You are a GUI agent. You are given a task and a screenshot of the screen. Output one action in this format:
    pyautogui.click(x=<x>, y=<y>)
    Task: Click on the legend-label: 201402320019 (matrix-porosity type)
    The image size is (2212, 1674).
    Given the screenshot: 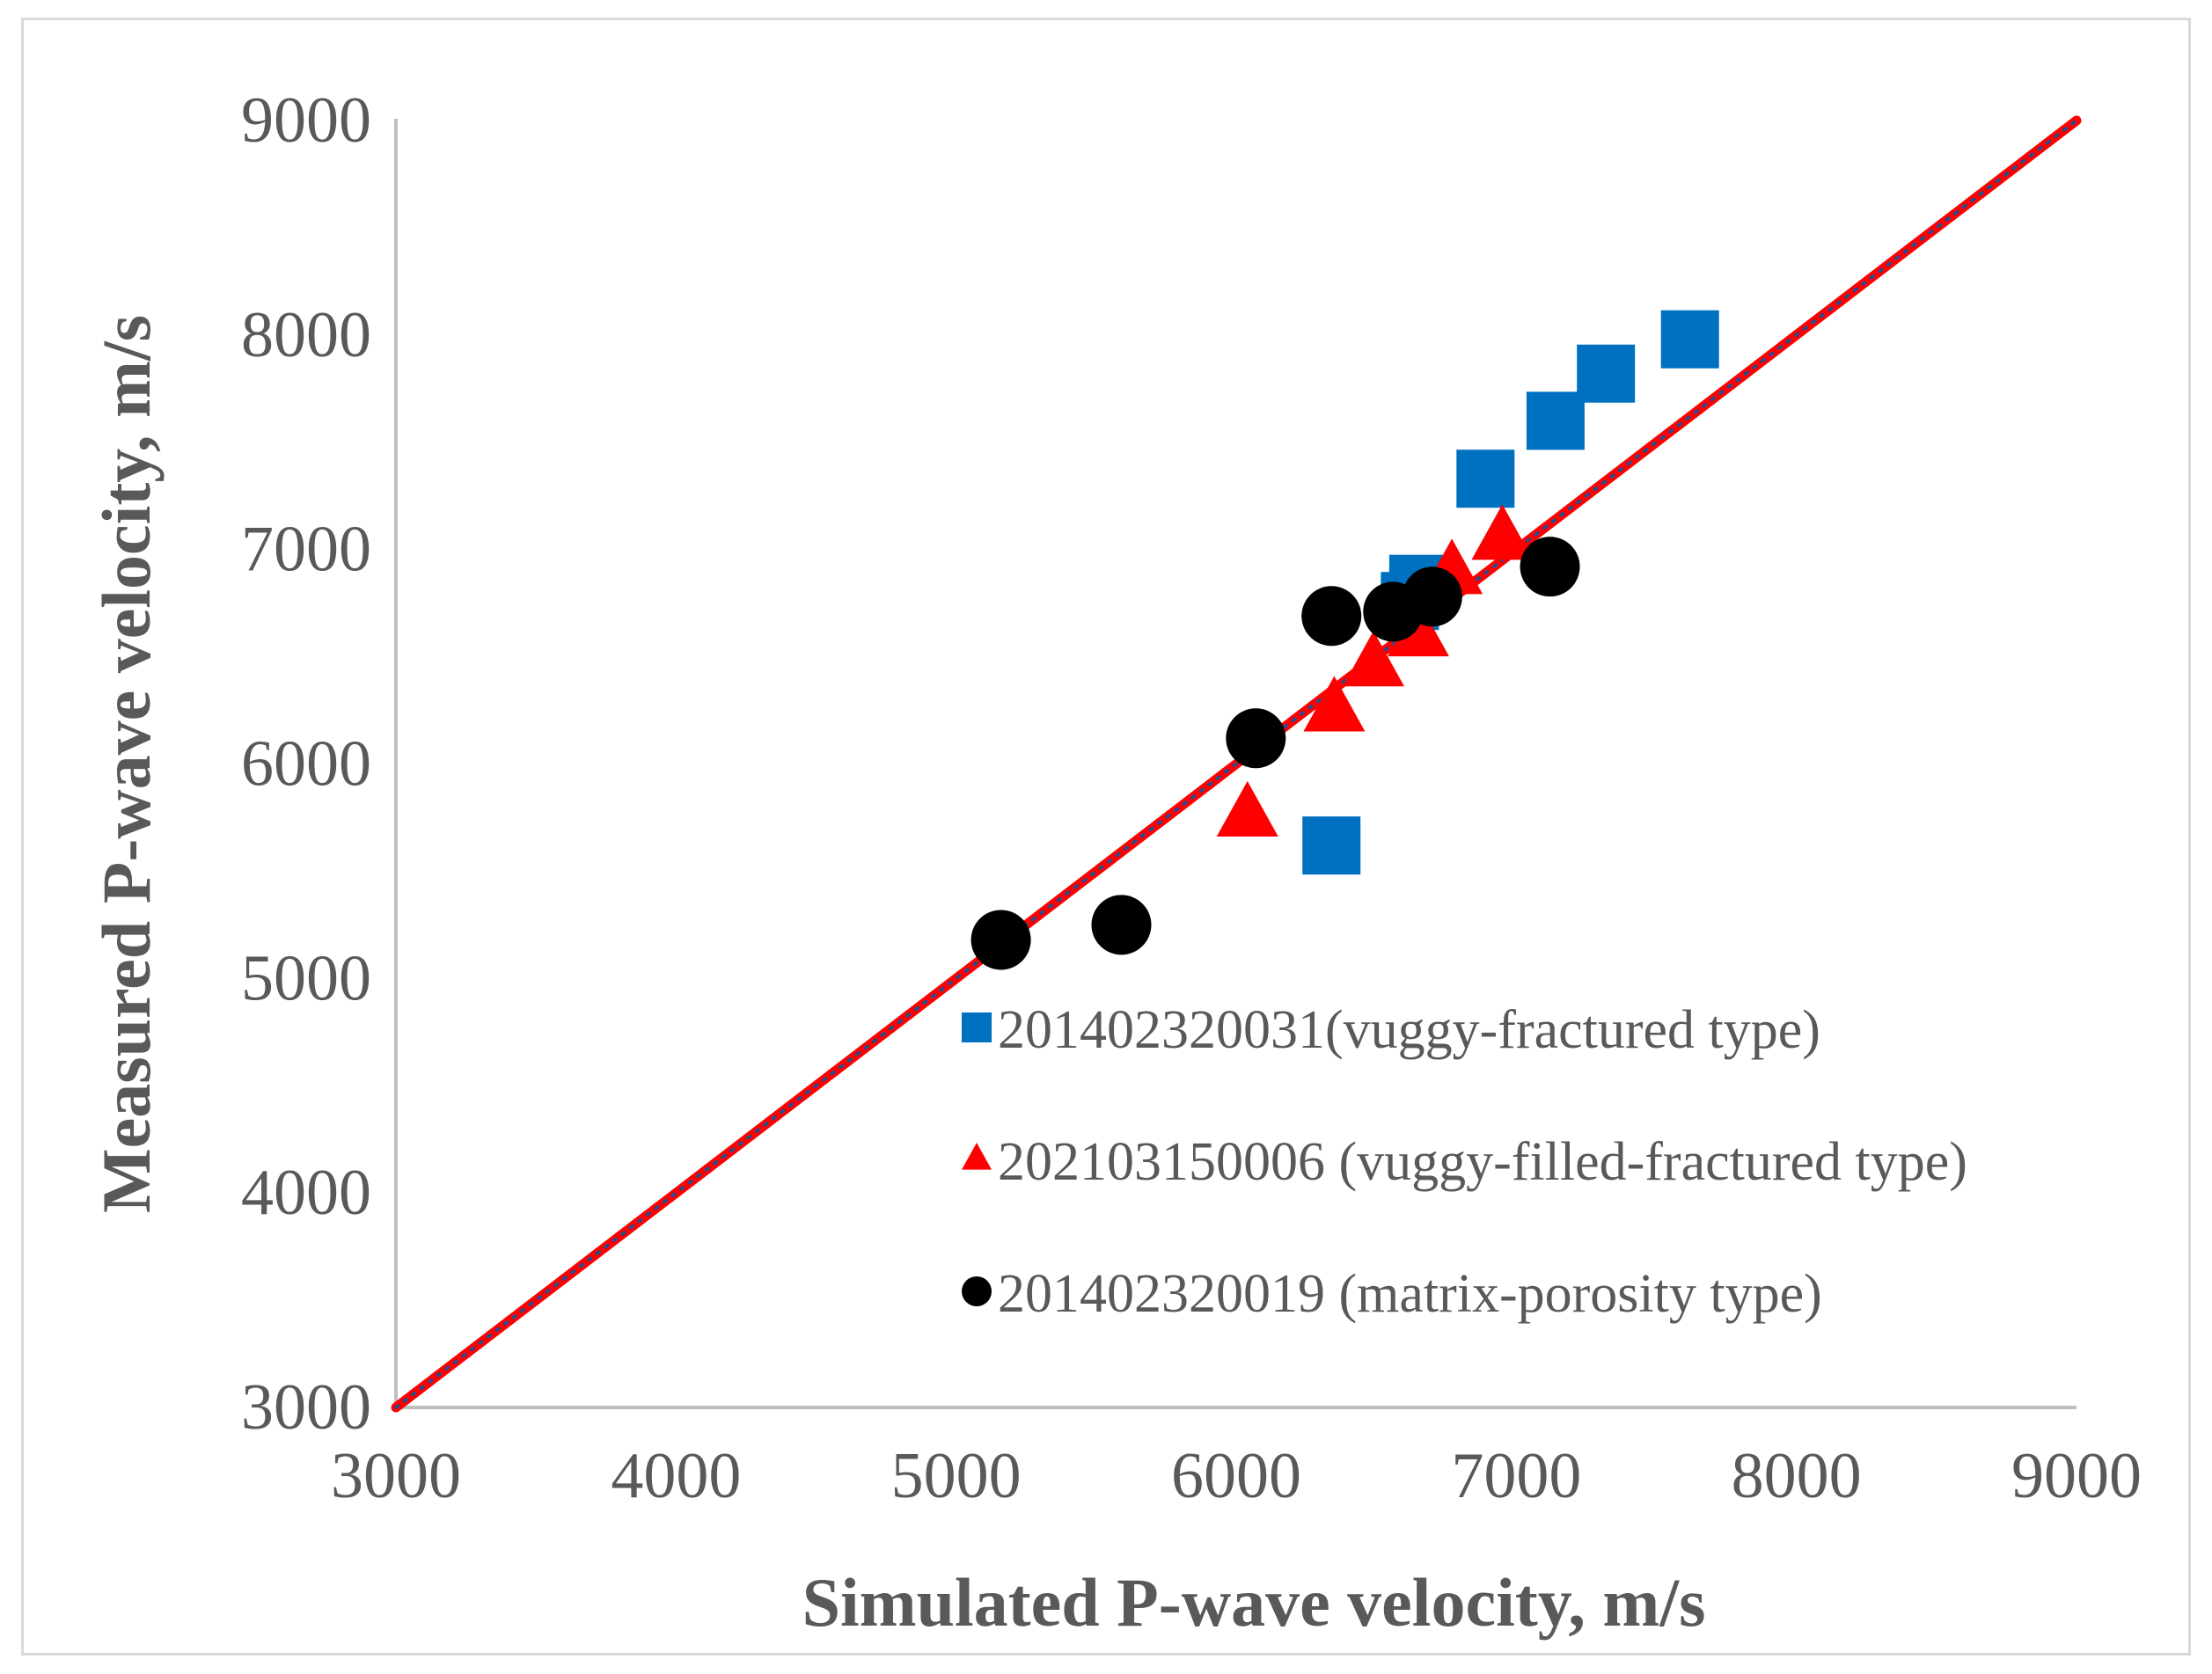 What is the action you would take?
    pyautogui.click(x=1410, y=1294)
    